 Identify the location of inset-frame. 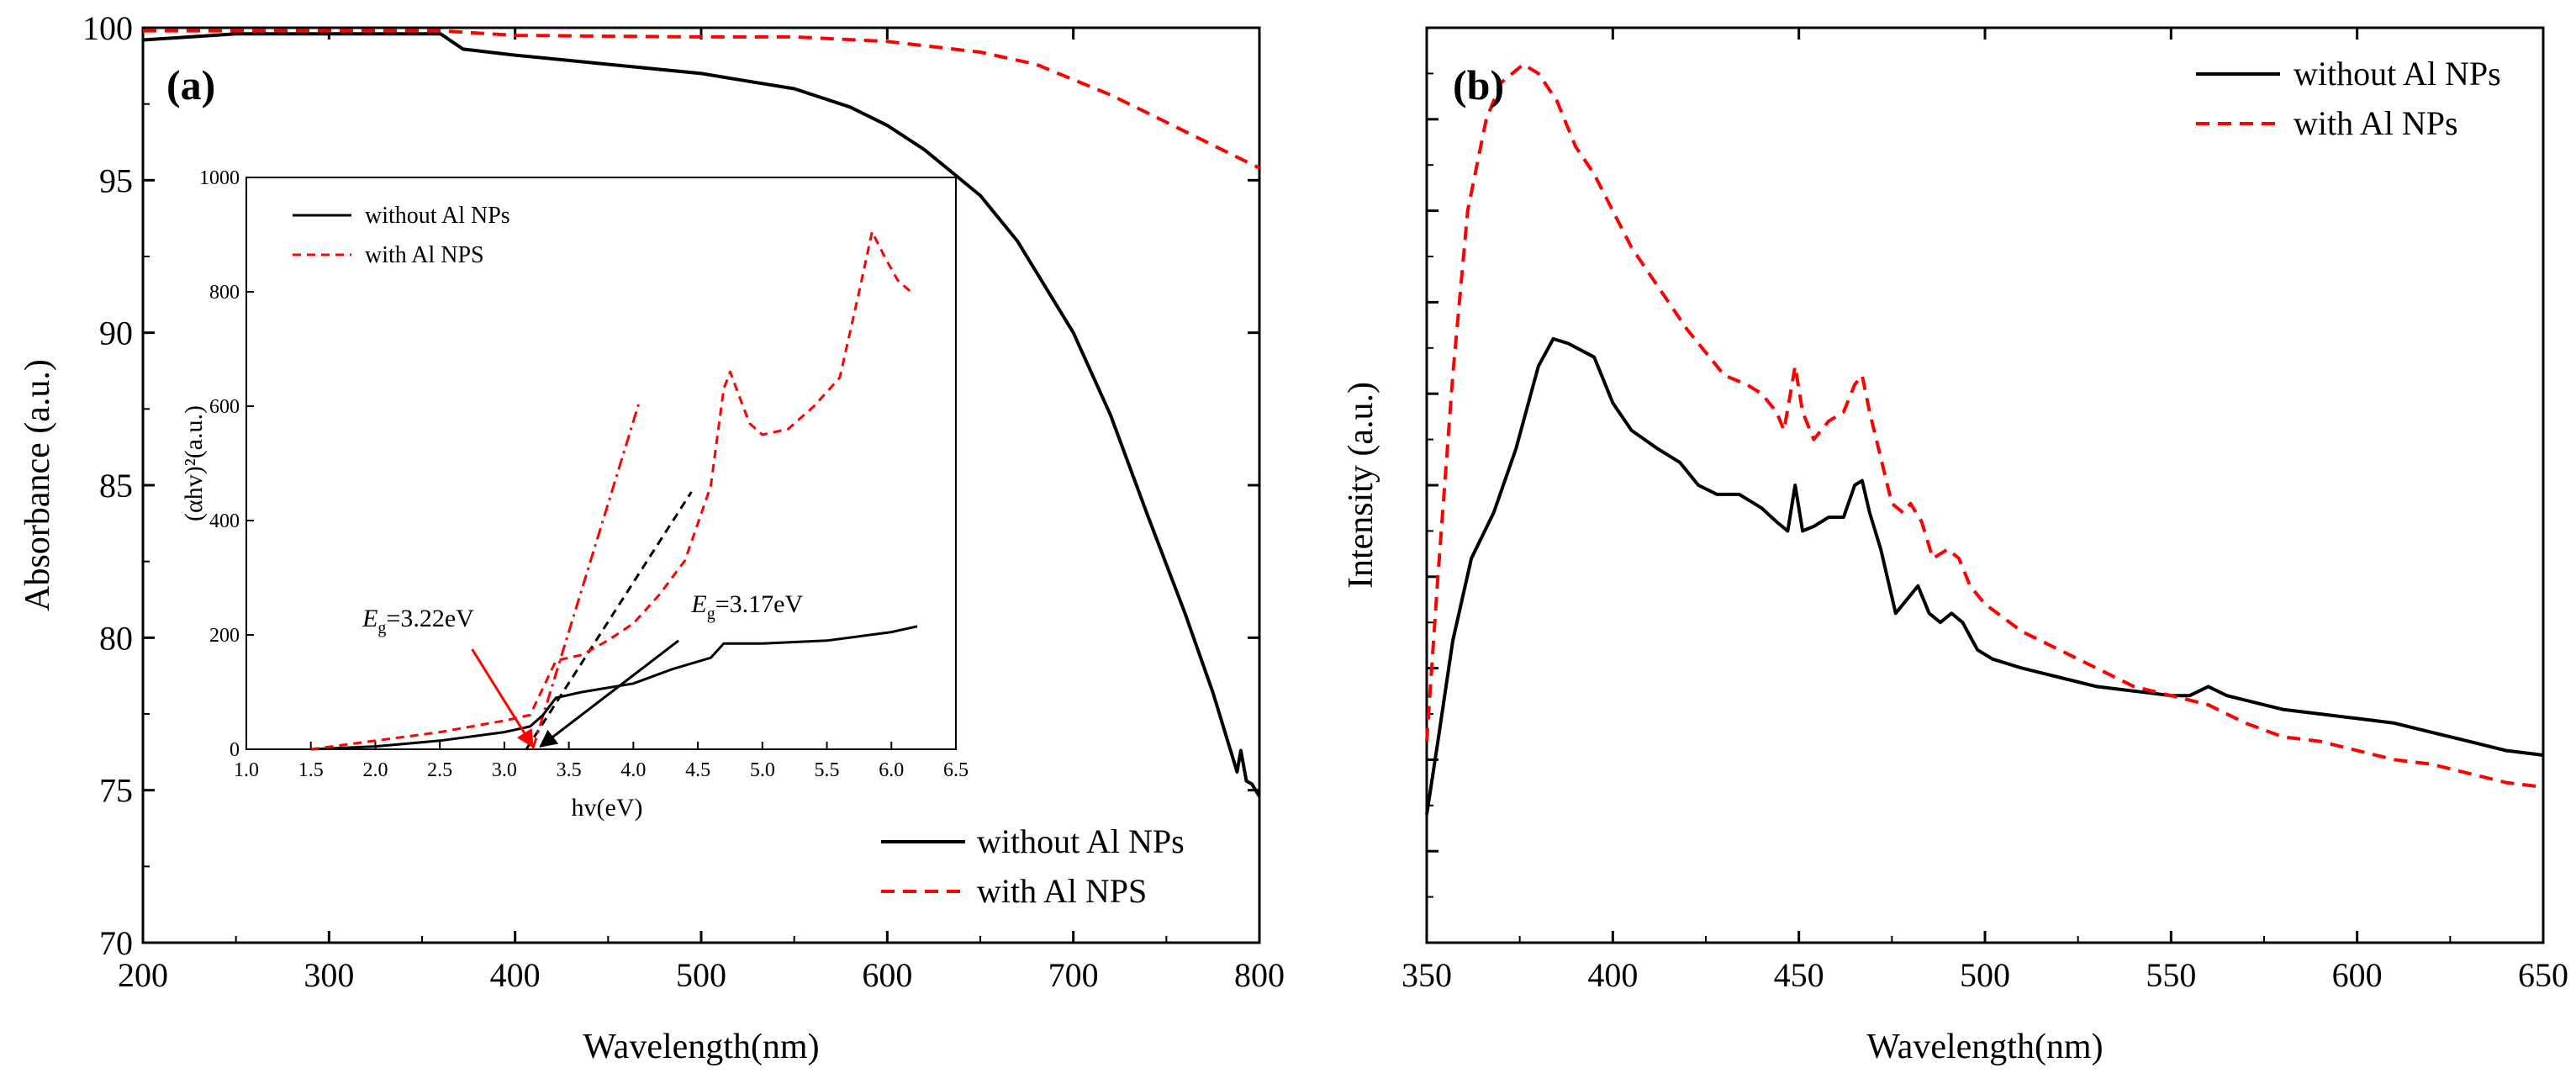
(601, 463).